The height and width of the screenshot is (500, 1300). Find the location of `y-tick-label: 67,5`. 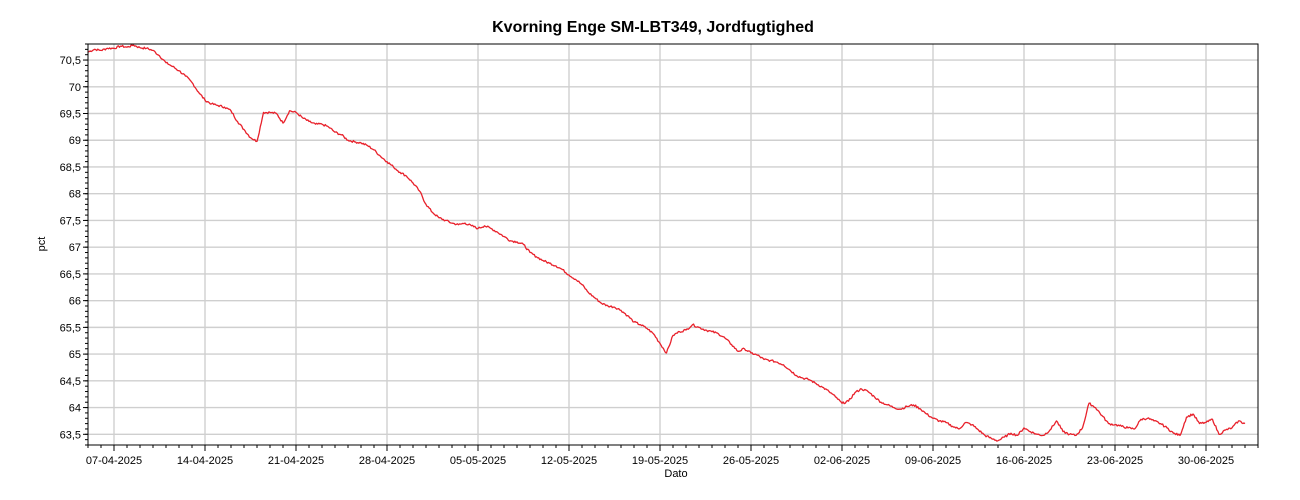

y-tick-label: 67,5 is located at coordinates (70, 221).